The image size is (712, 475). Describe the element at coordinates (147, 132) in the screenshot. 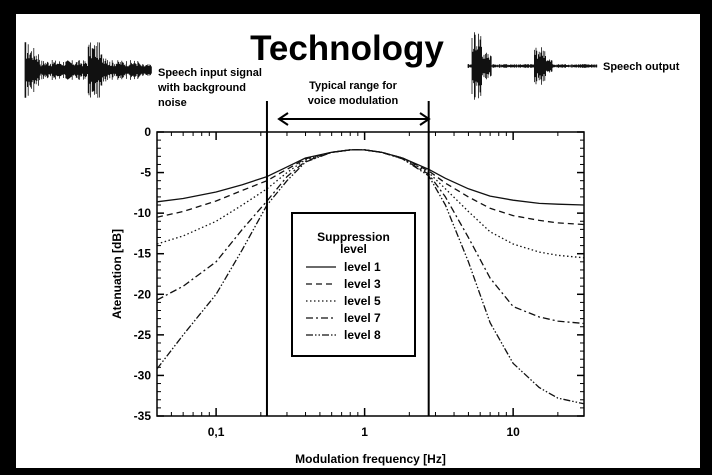

I see `y-tick-label: 0` at that location.